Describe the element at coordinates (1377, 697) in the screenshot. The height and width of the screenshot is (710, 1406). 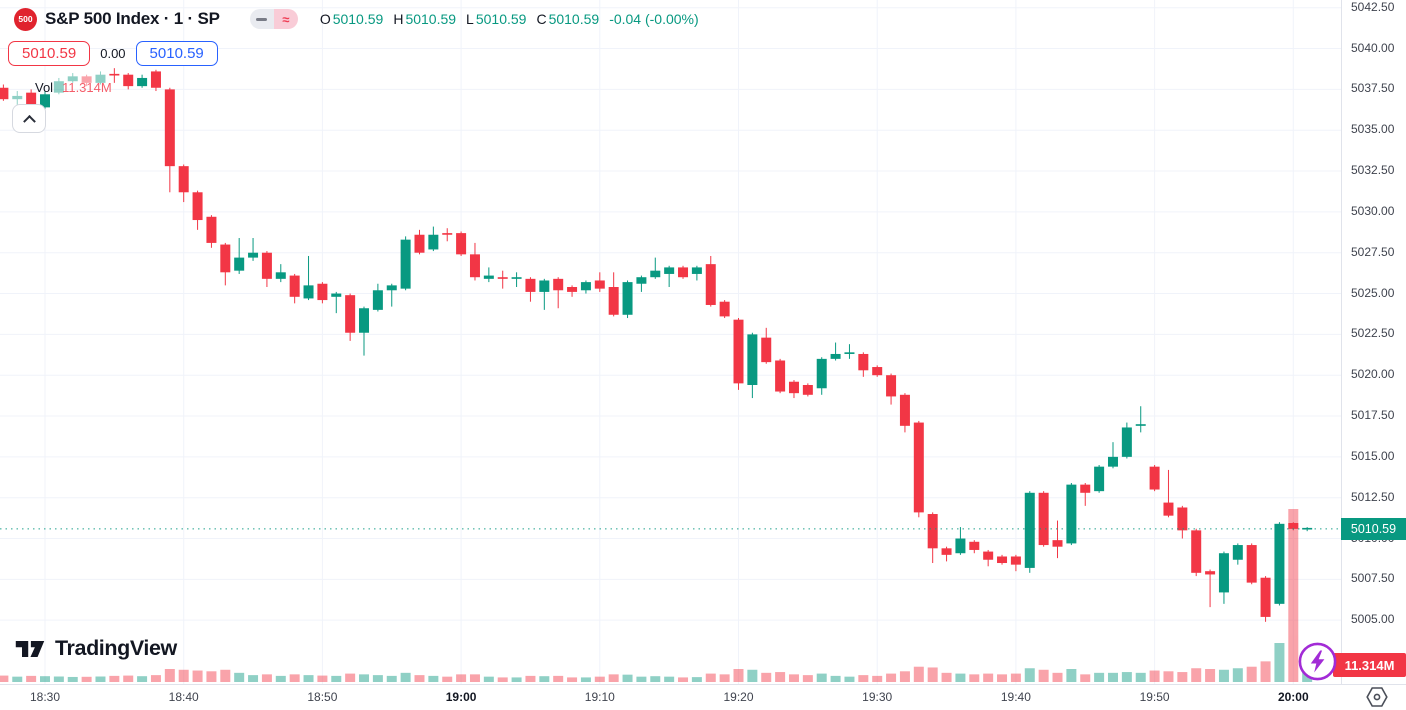
I see `axis-settings-button` at that location.